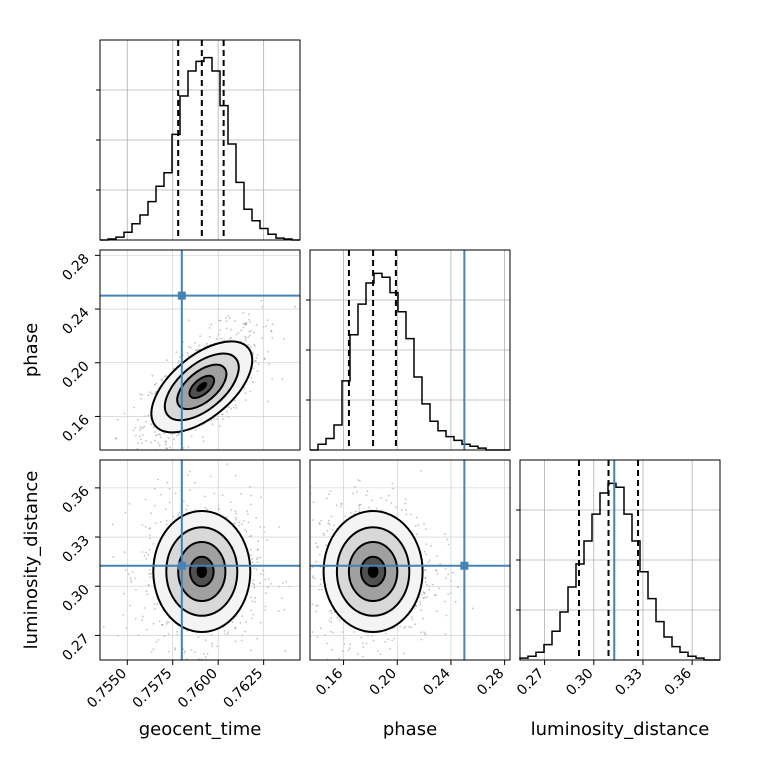 The width and height of the screenshot is (760, 760). Describe the element at coordinates (620, 729) in the screenshot. I see `x-axis-label-luminosity_distance: luminosity_distance` at that location.